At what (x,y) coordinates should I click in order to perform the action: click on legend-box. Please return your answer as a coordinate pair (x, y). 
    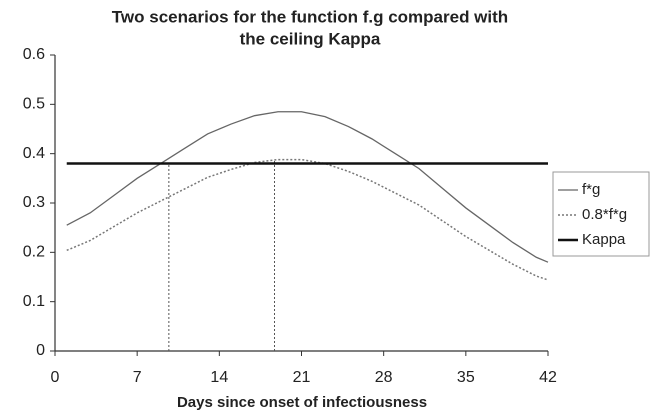
    Looking at the image, I should click on (601, 214).